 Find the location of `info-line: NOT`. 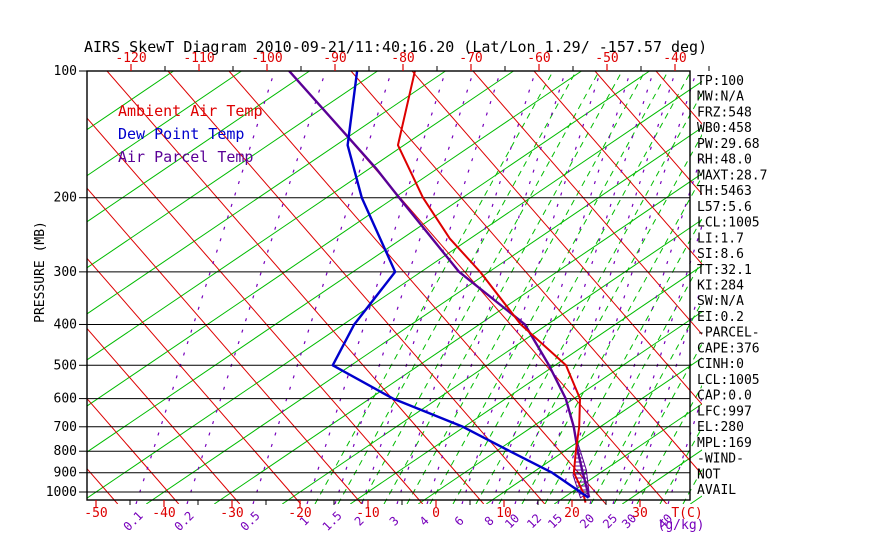

info-line: NOT is located at coordinates (709, 474).